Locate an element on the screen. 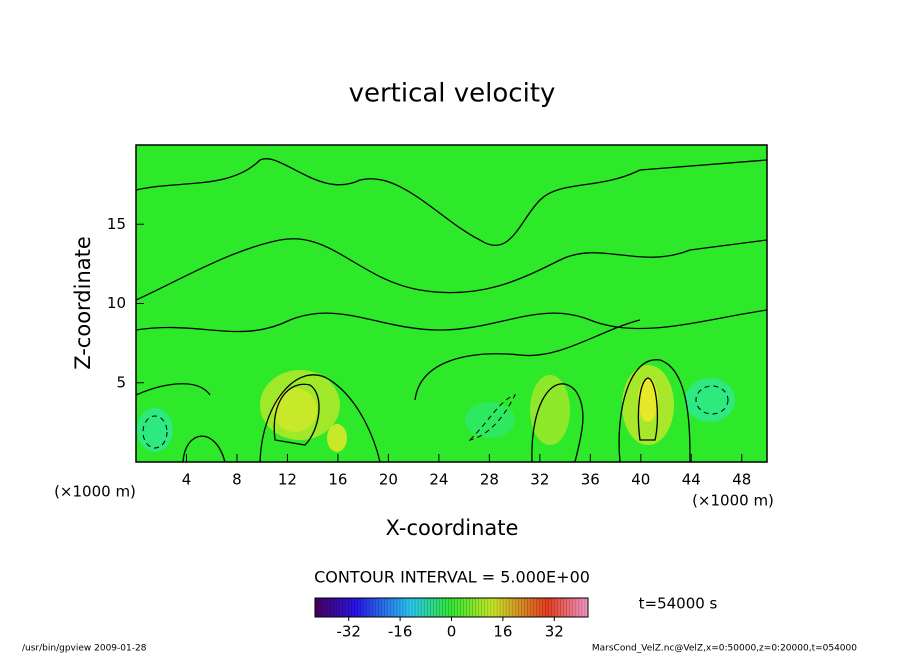 The image size is (904, 654). x-tick-label: 4 is located at coordinates (187, 480).